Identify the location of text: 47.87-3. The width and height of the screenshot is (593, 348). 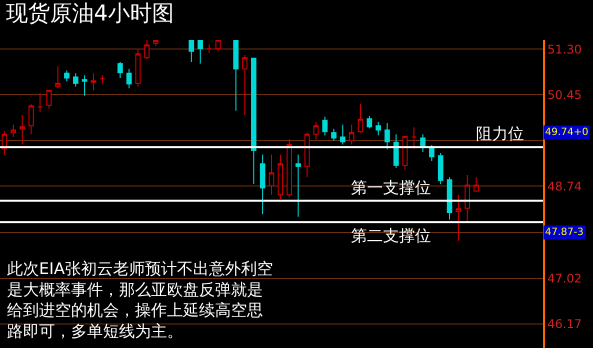
(564, 232).